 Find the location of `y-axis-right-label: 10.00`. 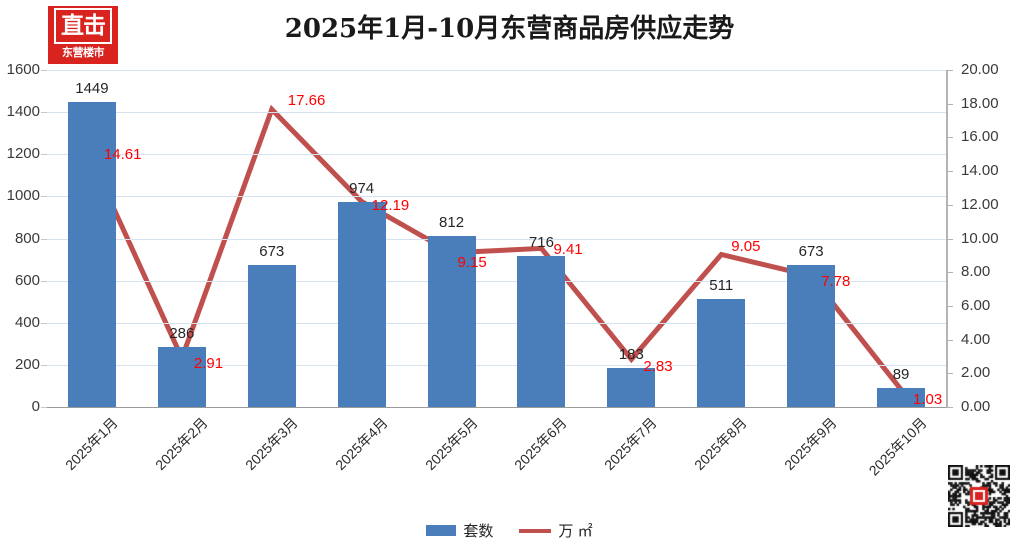

y-axis-right-label: 10.00 is located at coordinates (980, 238).